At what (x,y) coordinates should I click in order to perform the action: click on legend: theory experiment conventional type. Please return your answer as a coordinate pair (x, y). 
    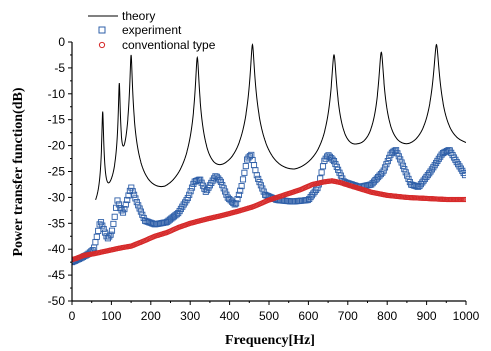
    Looking at the image, I should click on (152, 30).